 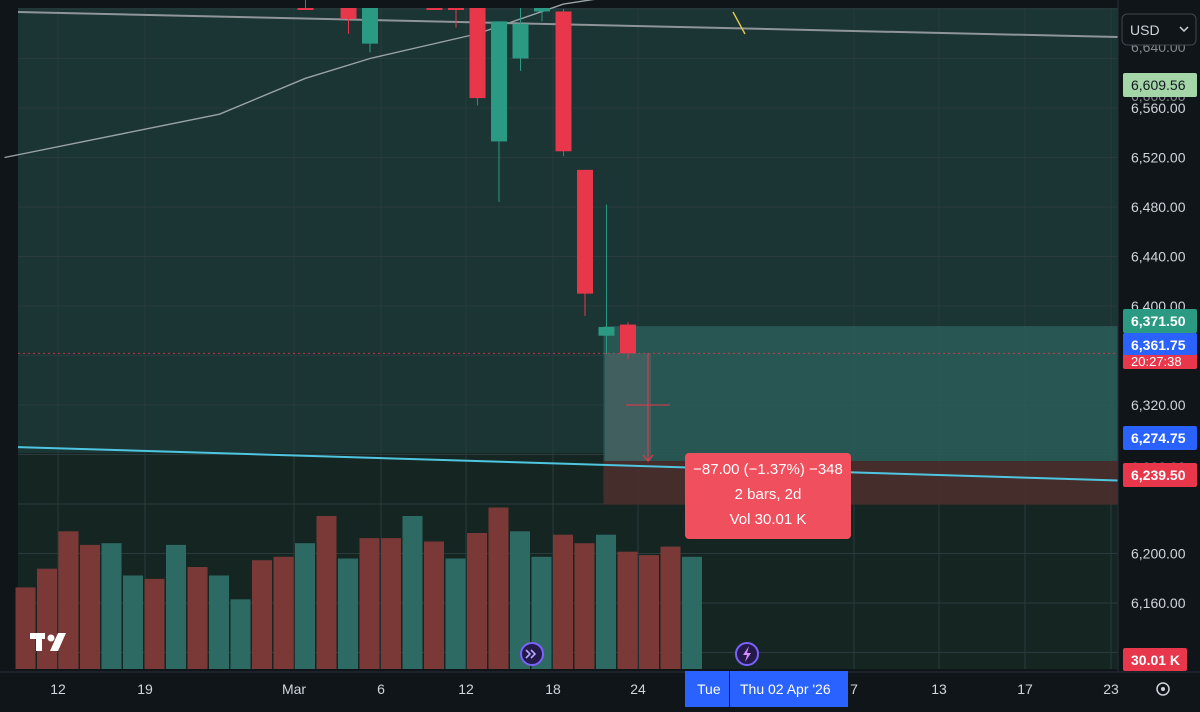 I want to click on measure-change: −87.00 (−1.37%) −348, so click(x=768, y=469).